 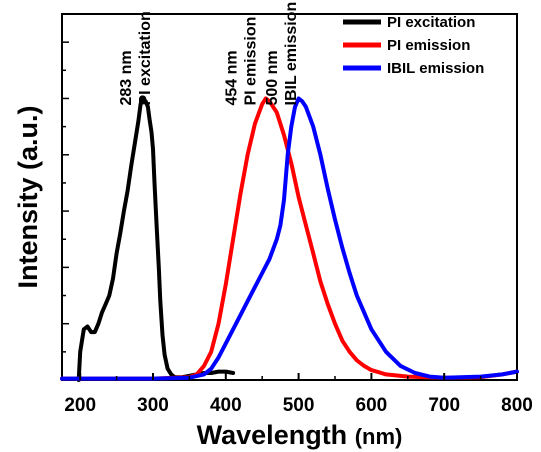 What do you see at coordinates (251, 61) in the screenshot?
I see `annotation-text: PI emission` at bounding box center [251, 61].